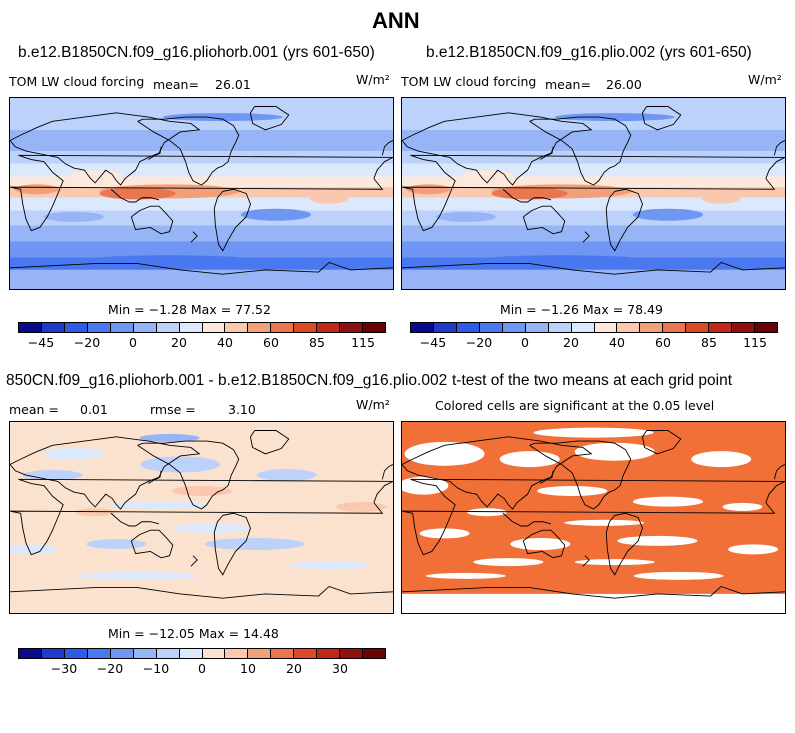 The height and width of the screenshot is (733, 795). What do you see at coordinates (233, 84) in the screenshot?
I see `panel1-mean-value: 26.01` at bounding box center [233, 84].